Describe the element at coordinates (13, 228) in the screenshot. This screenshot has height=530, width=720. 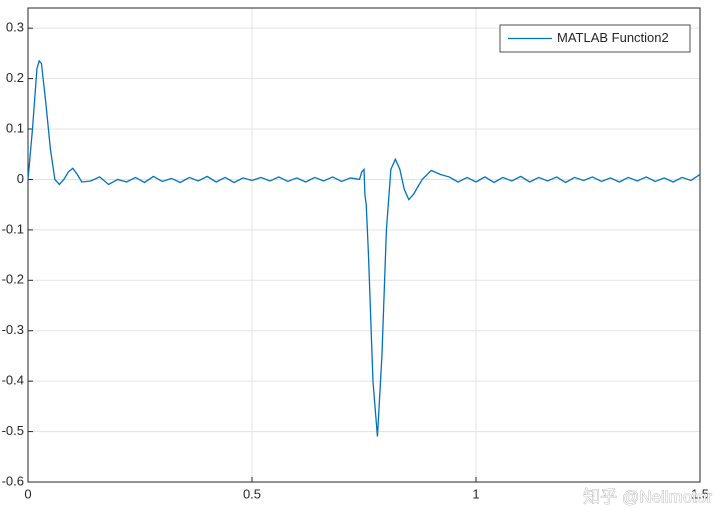
I see `y-tick-label: -0.1` at that location.